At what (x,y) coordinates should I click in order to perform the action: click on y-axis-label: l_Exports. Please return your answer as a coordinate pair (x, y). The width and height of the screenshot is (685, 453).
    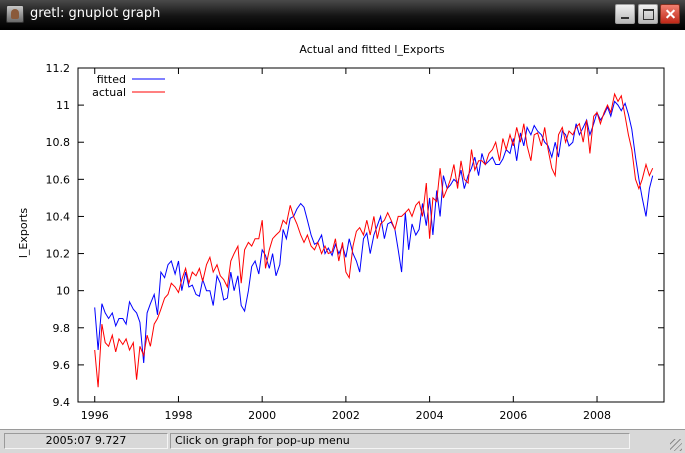
    Looking at the image, I should click on (23, 233).